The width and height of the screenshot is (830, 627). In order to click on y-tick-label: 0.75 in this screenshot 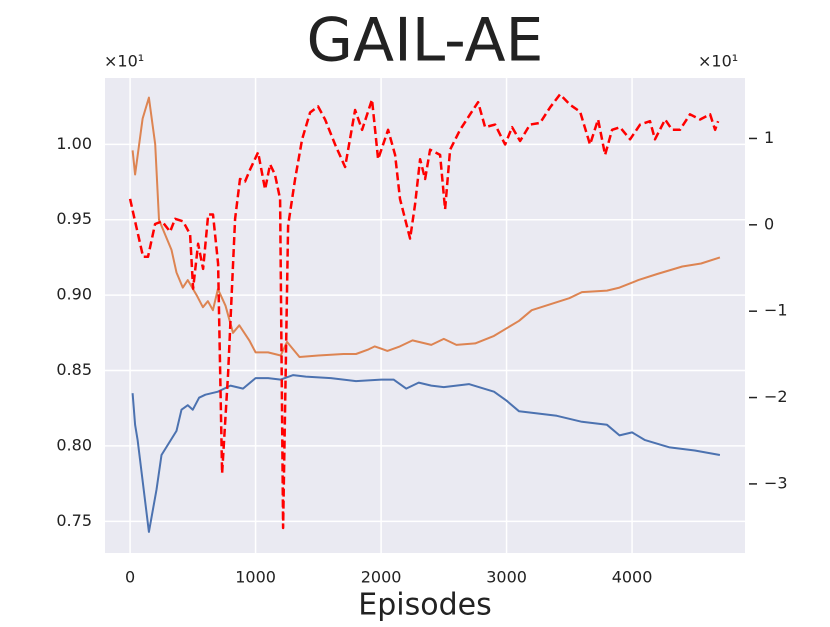, I will do `click(74, 520)`.